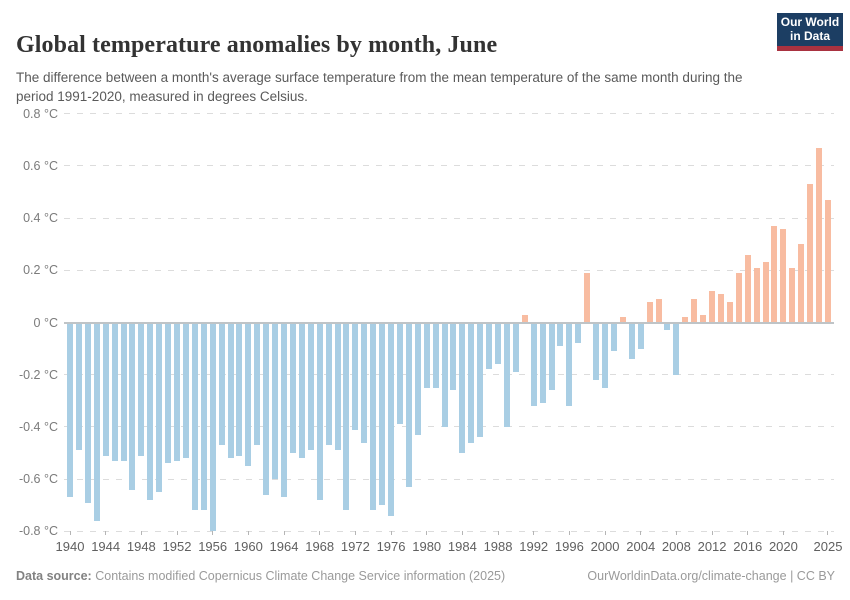 This screenshot has height=600, width=850. Describe the element at coordinates (533, 364) in the screenshot. I see `bar-1992` at that location.